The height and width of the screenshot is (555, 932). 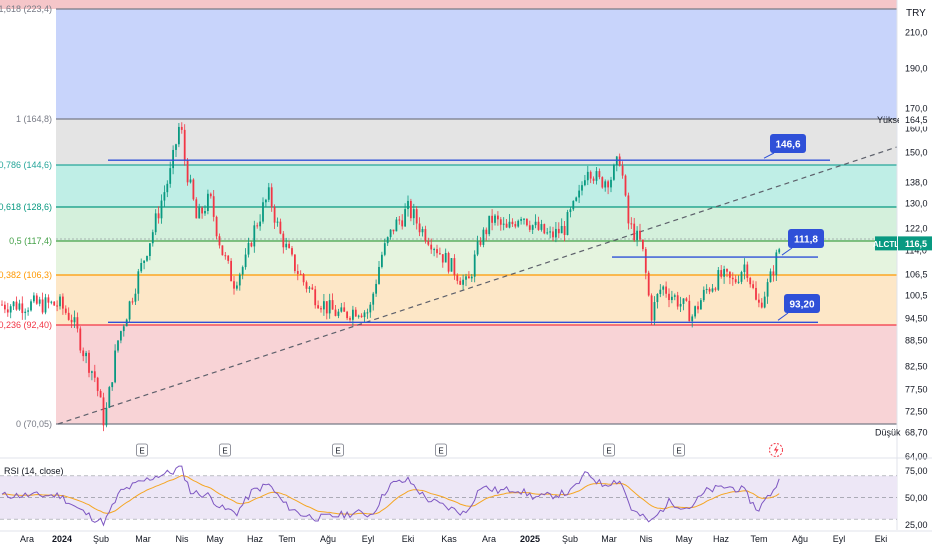 I want to click on y-tick-label: 122,0, so click(x=916, y=229).